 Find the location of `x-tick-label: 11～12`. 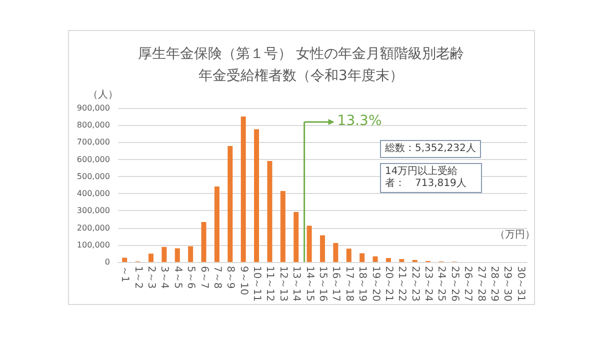

x-tick-label: 11～12 is located at coordinates (270, 284).